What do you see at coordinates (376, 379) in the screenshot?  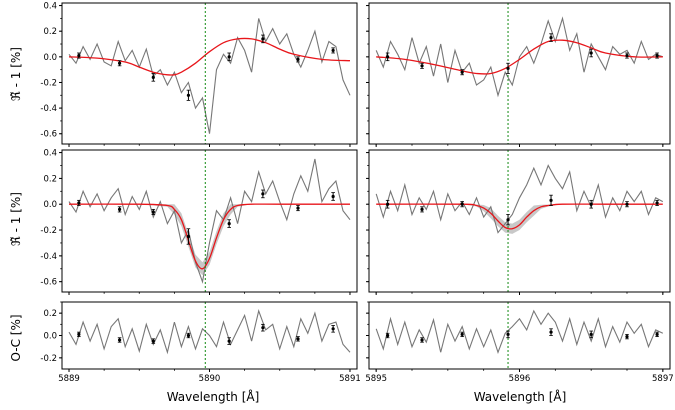 I see `x-tick-label: 5895` at bounding box center [376, 379].